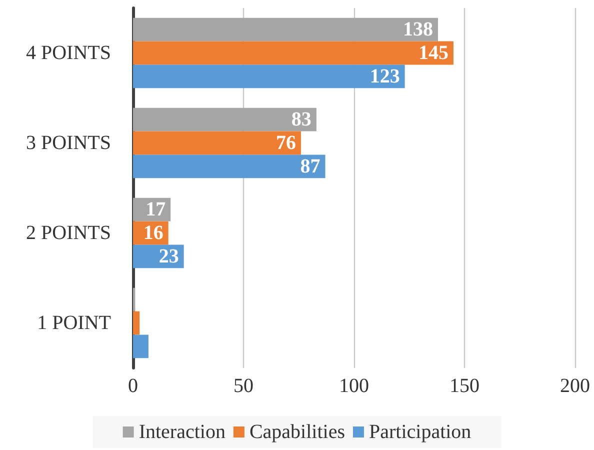  I want to click on x-tick-label: 150, so click(465, 386).